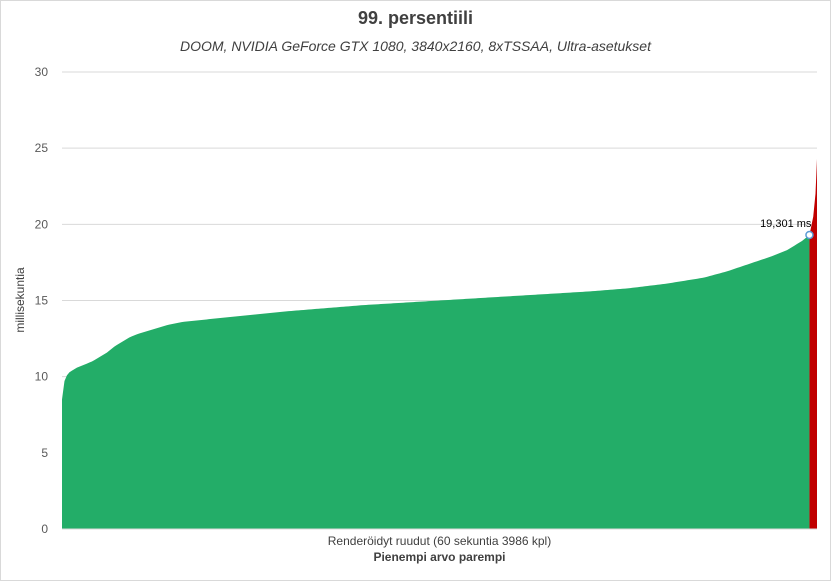 Image resolution: width=831 pixels, height=581 pixels. I want to click on y-tick-label-20: 20, so click(42, 224).